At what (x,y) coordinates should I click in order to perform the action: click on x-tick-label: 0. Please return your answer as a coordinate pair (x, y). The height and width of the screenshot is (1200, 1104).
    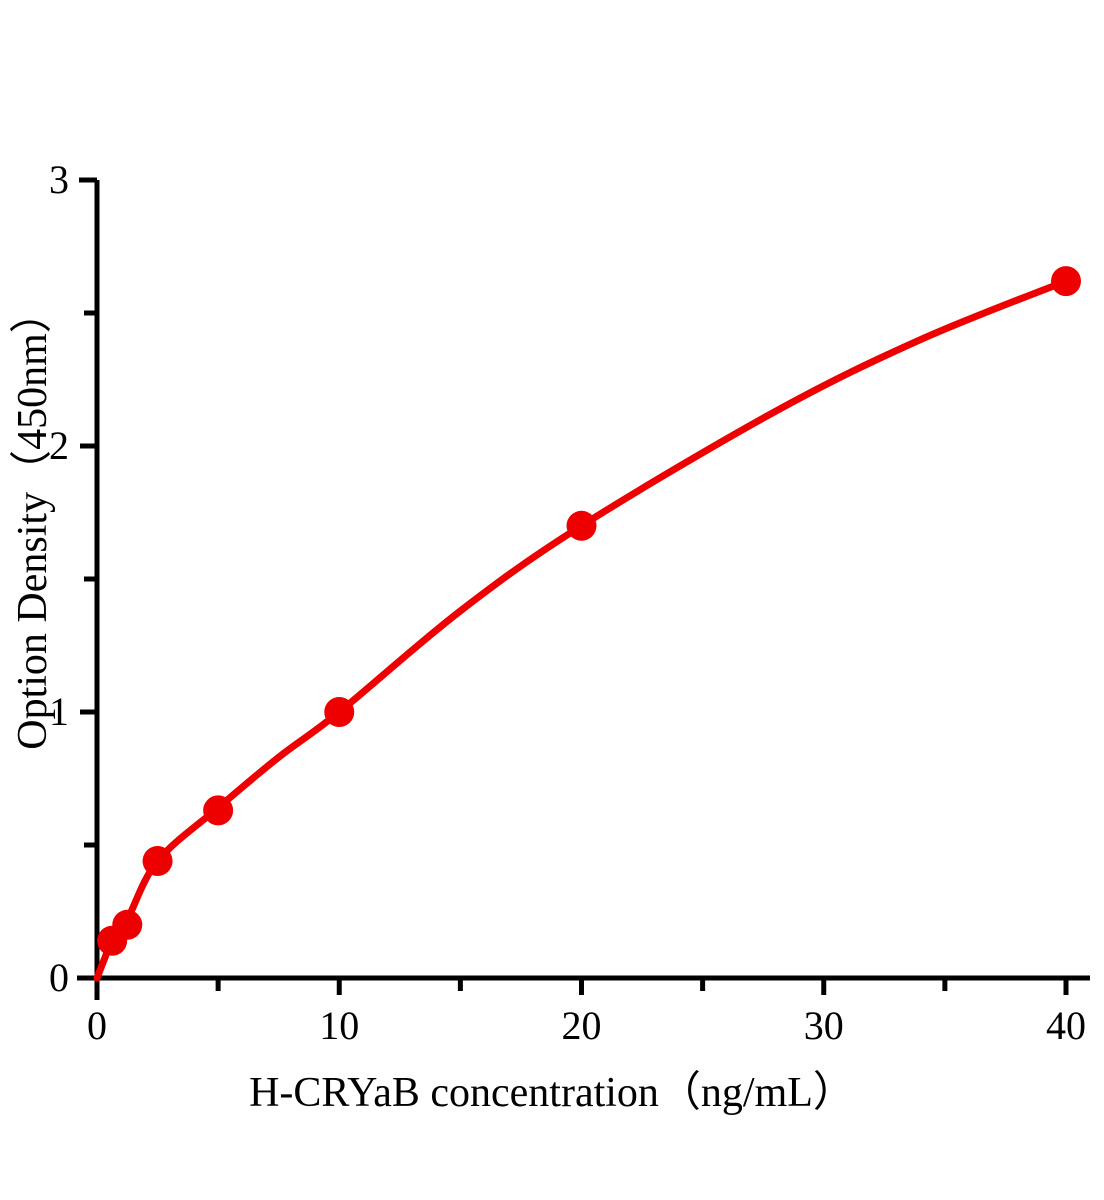
    Looking at the image, I should click on (97, 1025).